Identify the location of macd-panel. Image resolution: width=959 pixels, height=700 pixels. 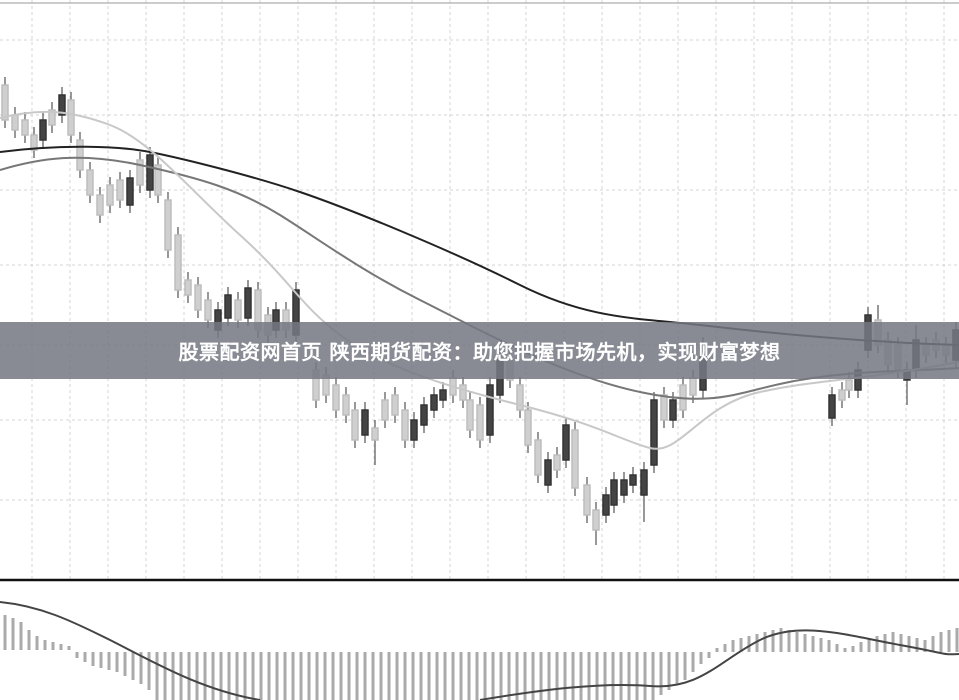
(479, 650).